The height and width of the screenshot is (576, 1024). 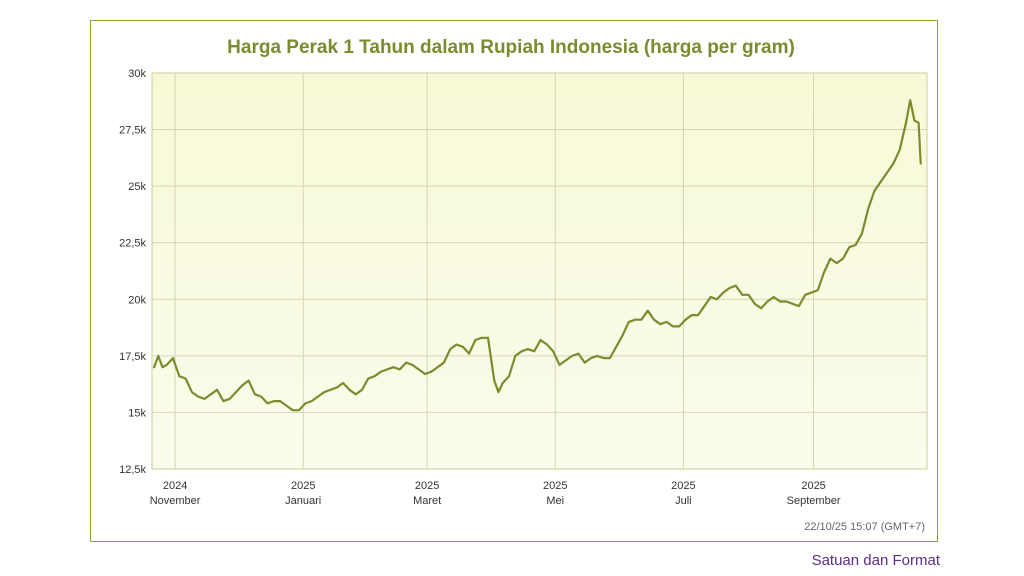 What do you see at coordinates (175, 501) in the screenshot?
I see `x-tick-month: November` at bounding box center [175, 501].